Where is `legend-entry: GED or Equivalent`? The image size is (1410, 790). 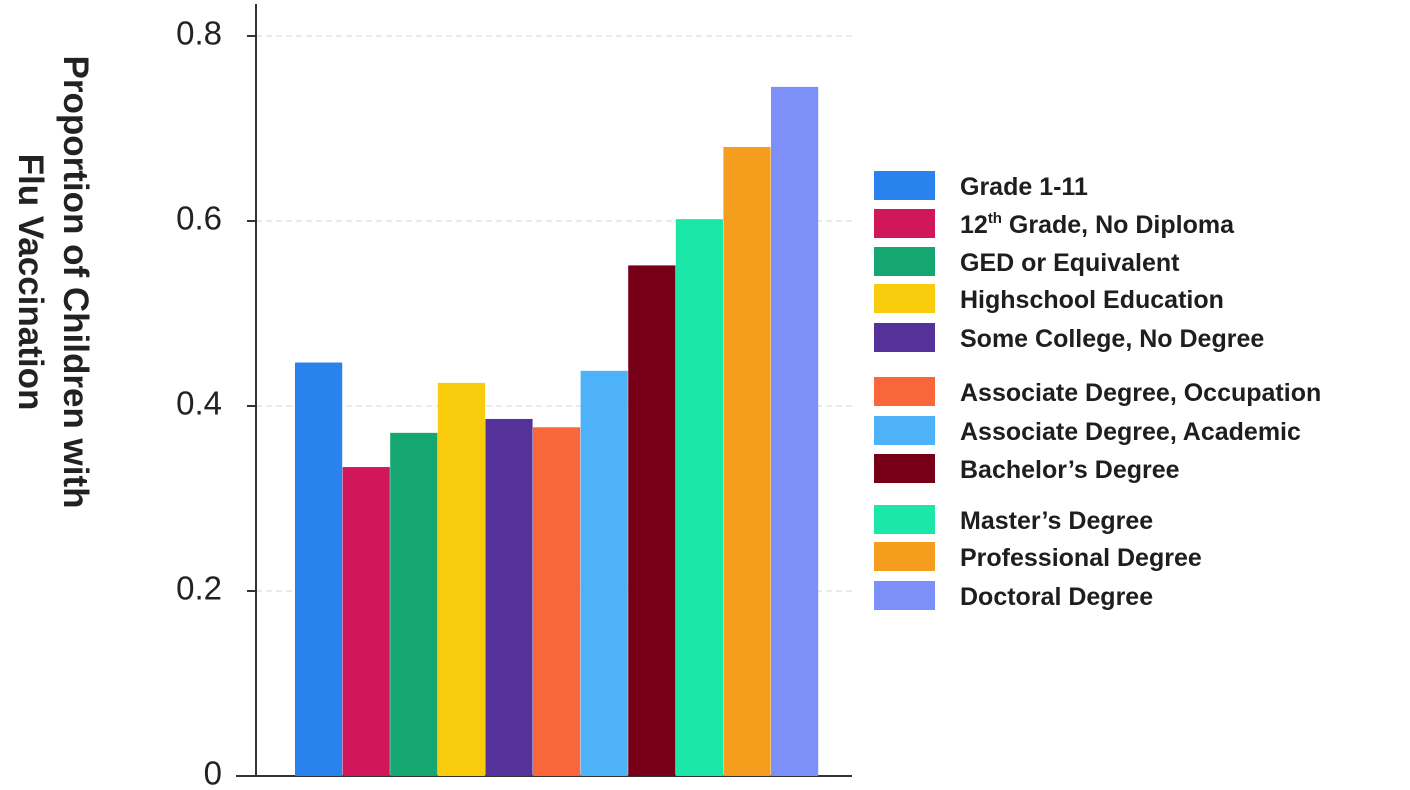
legend-entry: GED or Equivalent is located at coordinates (1070, 263).